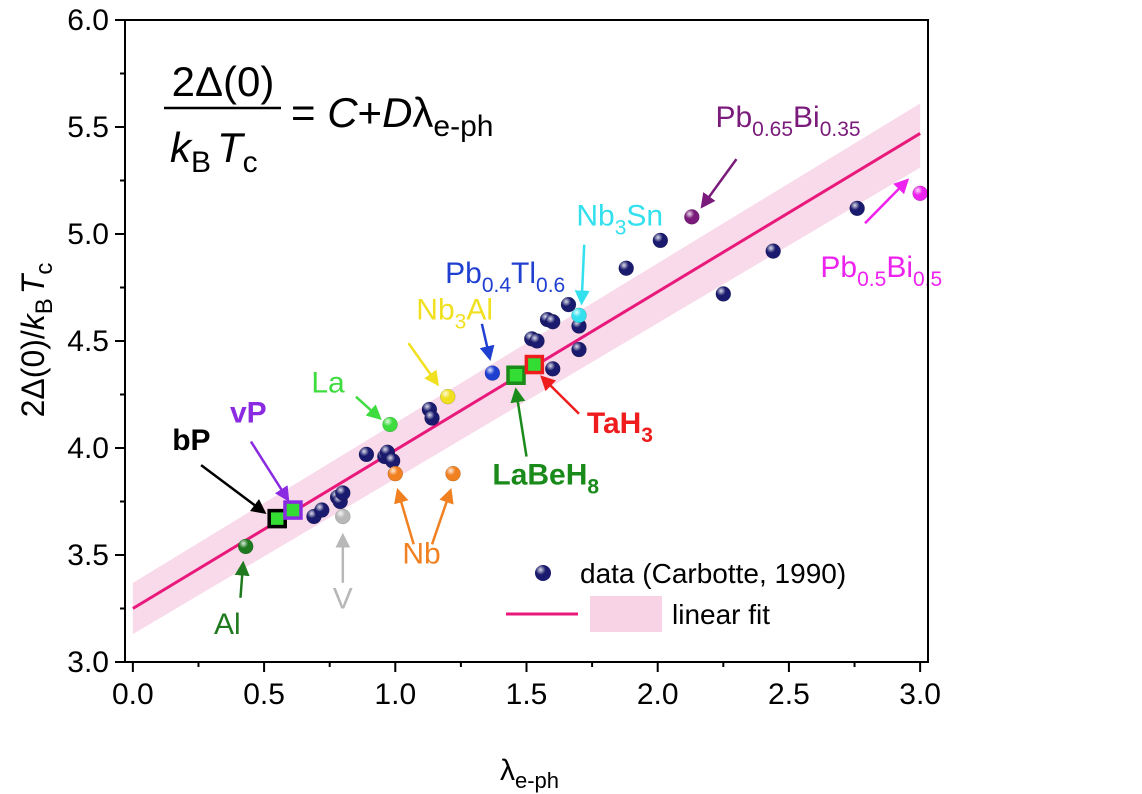  Describe the element at coordinates (88, 234) in the screenshot. I see `y-tick-label-4: 5.0` at that location.